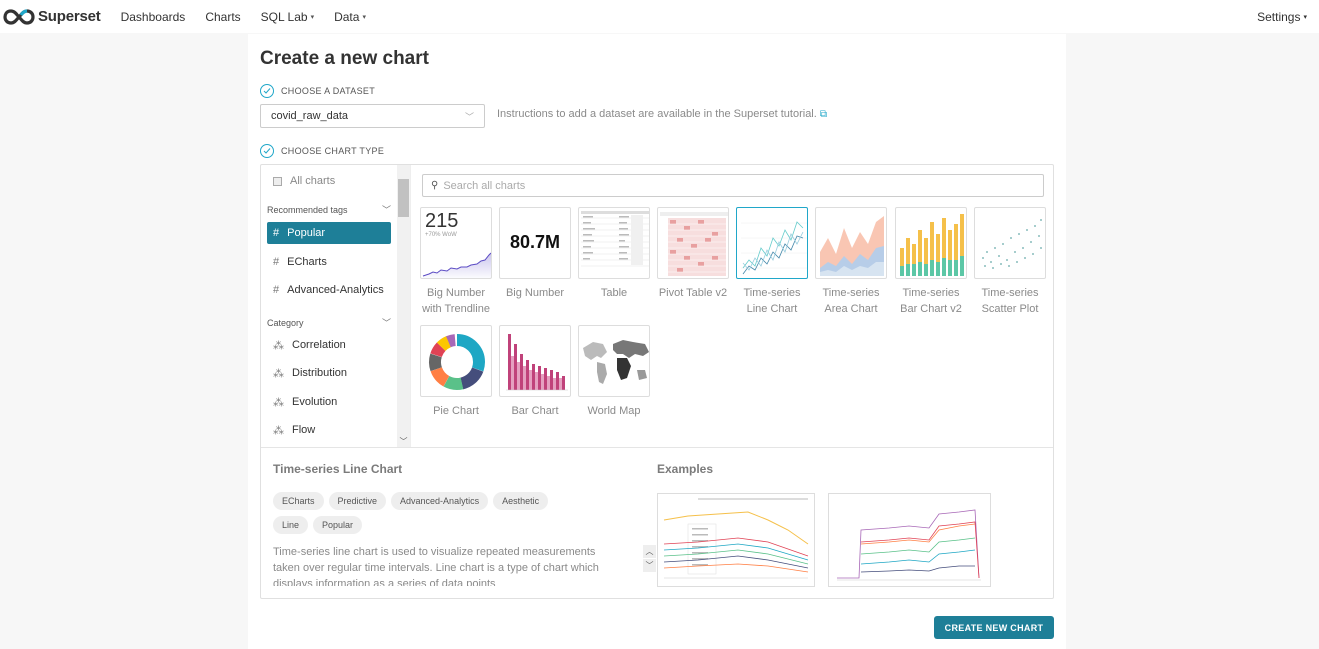 This screenshot has width=1319, height=649. I want to click on external-link-icon: ⧉, so click(823, 114).